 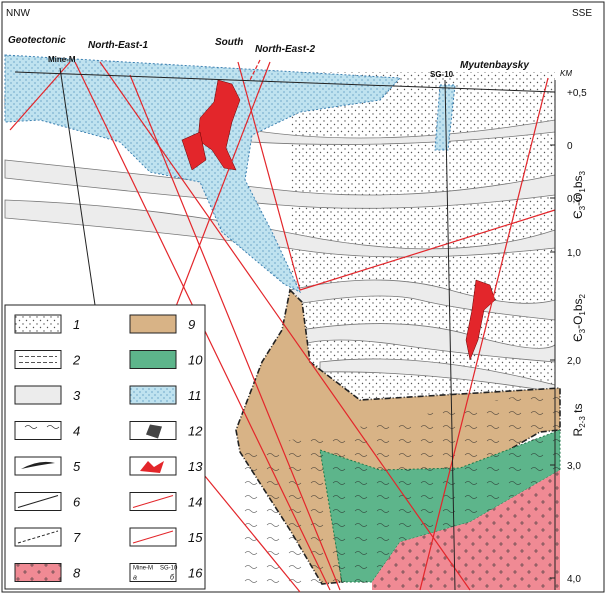 I want to click on well-label: SG-10, so click(x=442, y=74).